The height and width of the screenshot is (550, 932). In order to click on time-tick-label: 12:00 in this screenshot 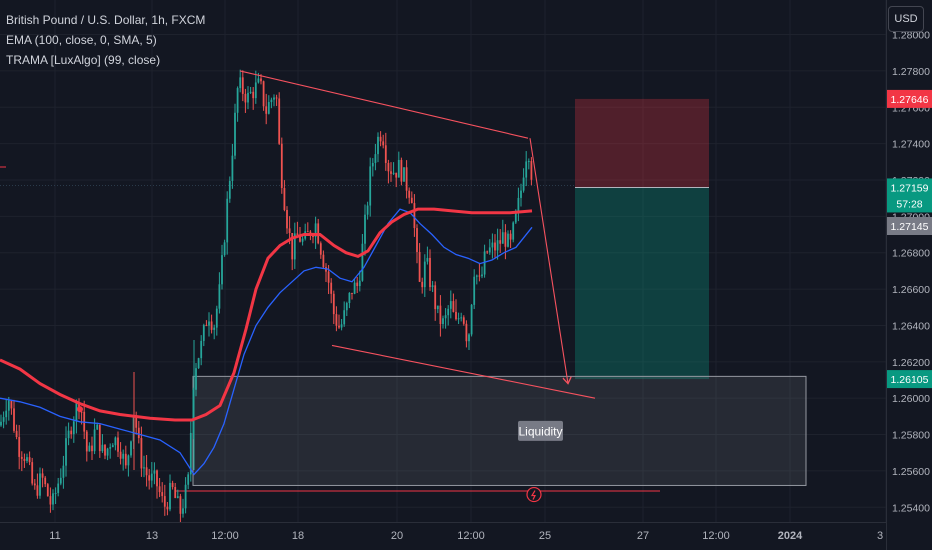, I will do `click(471, 536)`.